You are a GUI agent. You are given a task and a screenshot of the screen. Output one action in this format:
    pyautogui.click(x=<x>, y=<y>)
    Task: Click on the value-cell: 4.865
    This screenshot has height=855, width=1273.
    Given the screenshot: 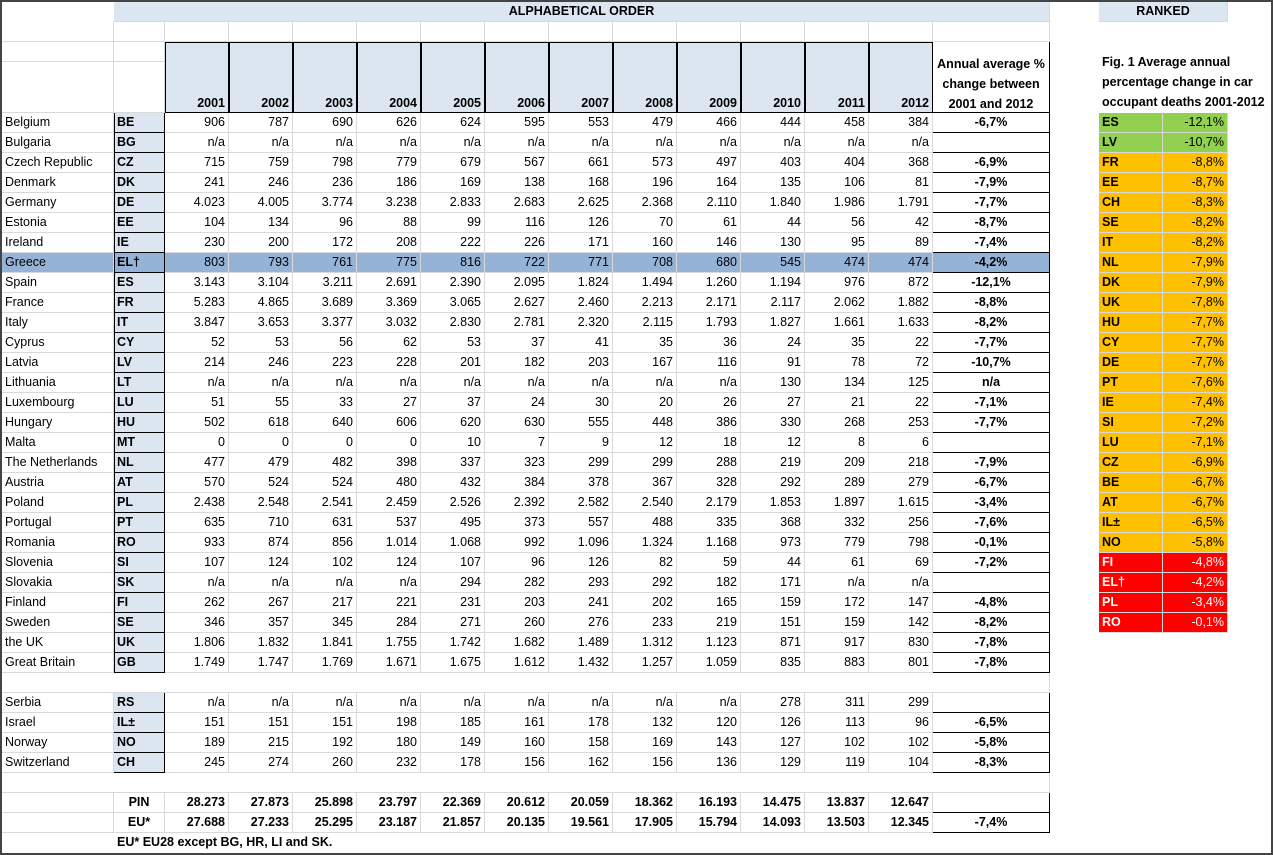 What is the action you would take?
    pyautogui.click(x=261, y=303)
    